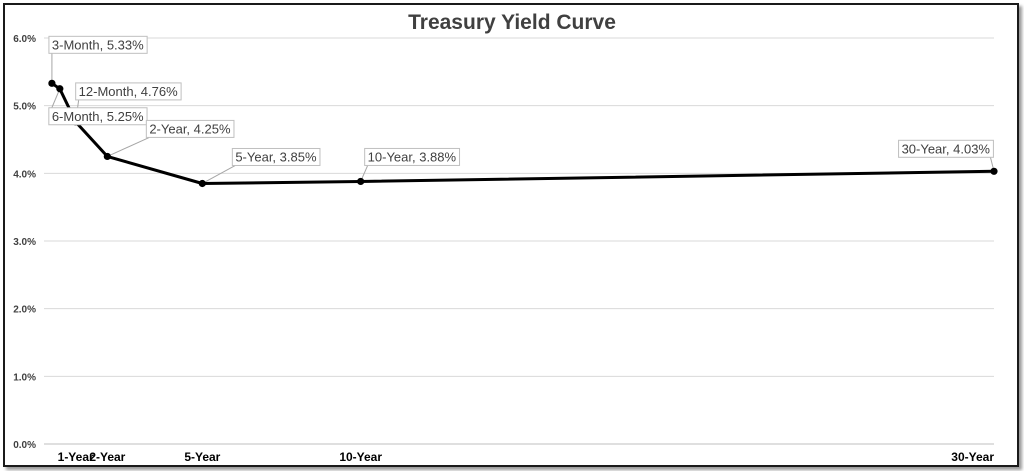  What do you see at coordinates (24, 377) in the screenshot?
I see `y-tick-label: 1.0%` at bounding box center [24, 377].